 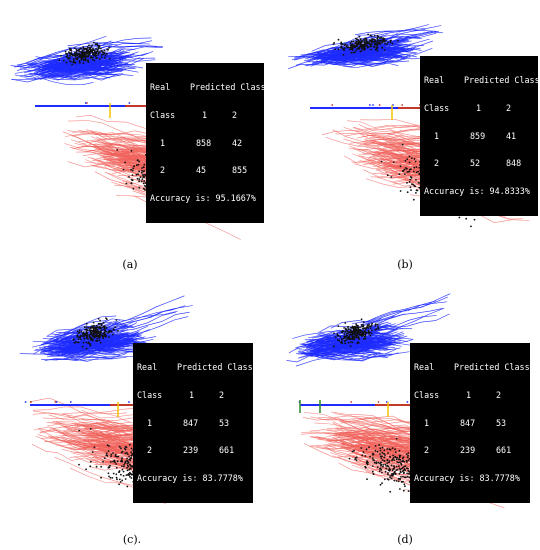 I want to click on cm-cell: 848, so click(x=514, y=163).